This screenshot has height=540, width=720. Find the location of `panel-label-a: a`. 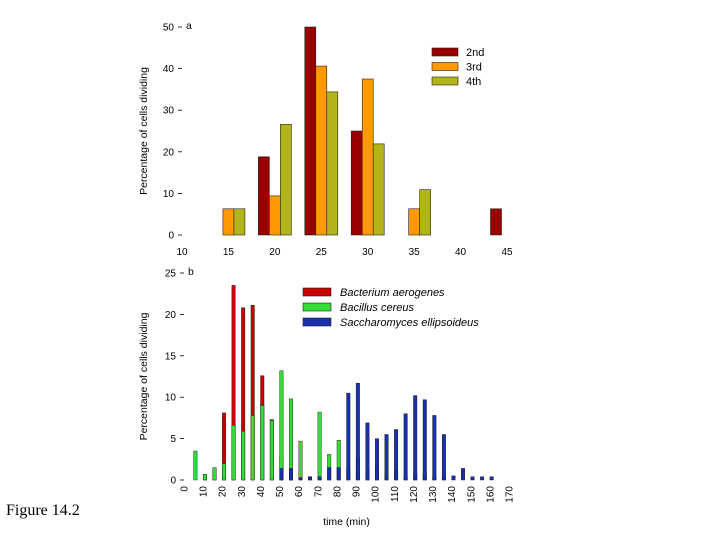

panel-label-a: a is located at coordinates (189, 26).